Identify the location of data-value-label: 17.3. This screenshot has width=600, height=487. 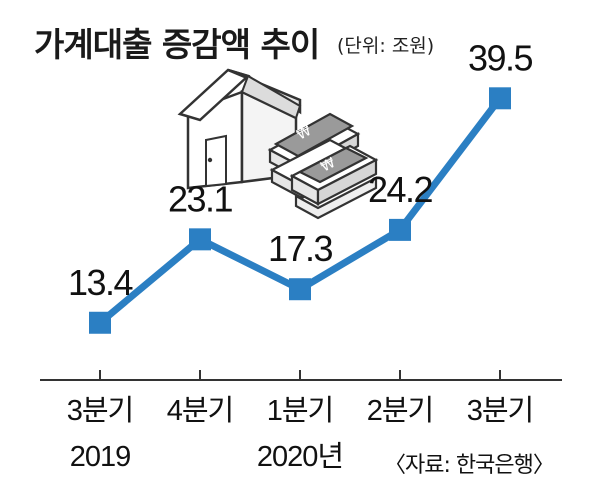
(300, 248).